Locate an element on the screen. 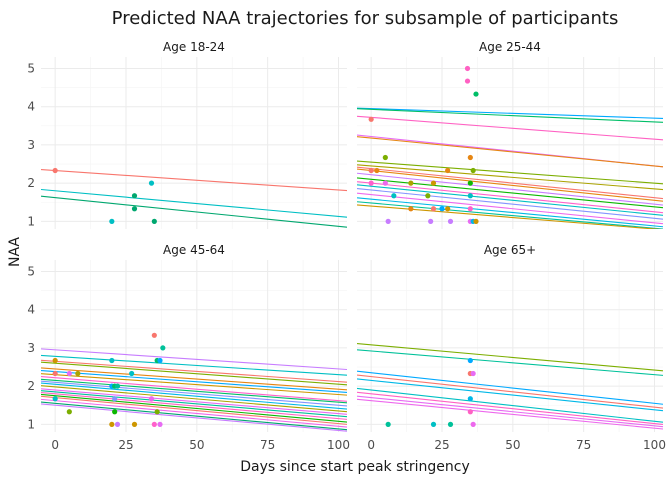 The width and height of the screenshot is (672, 480). facet-strip-label: Age 25-44 is located at coordinates (510, 47).